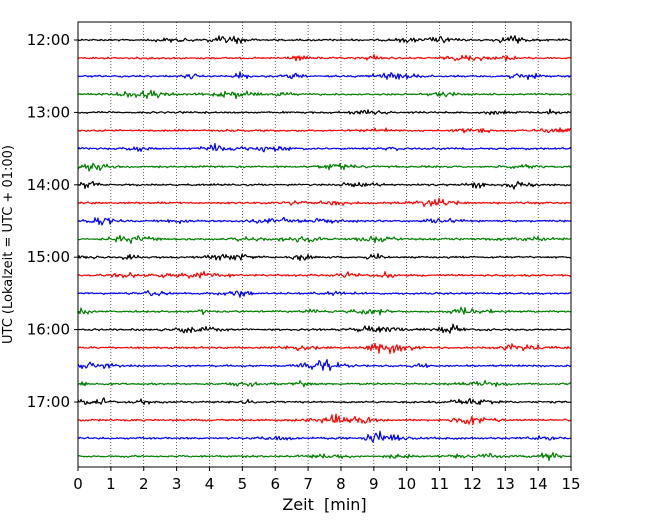 The image size is (650, 520). I want to click on y-axis: 12:00 13:00 14:00 15:00 16:00 17:00, so click(52, 221).